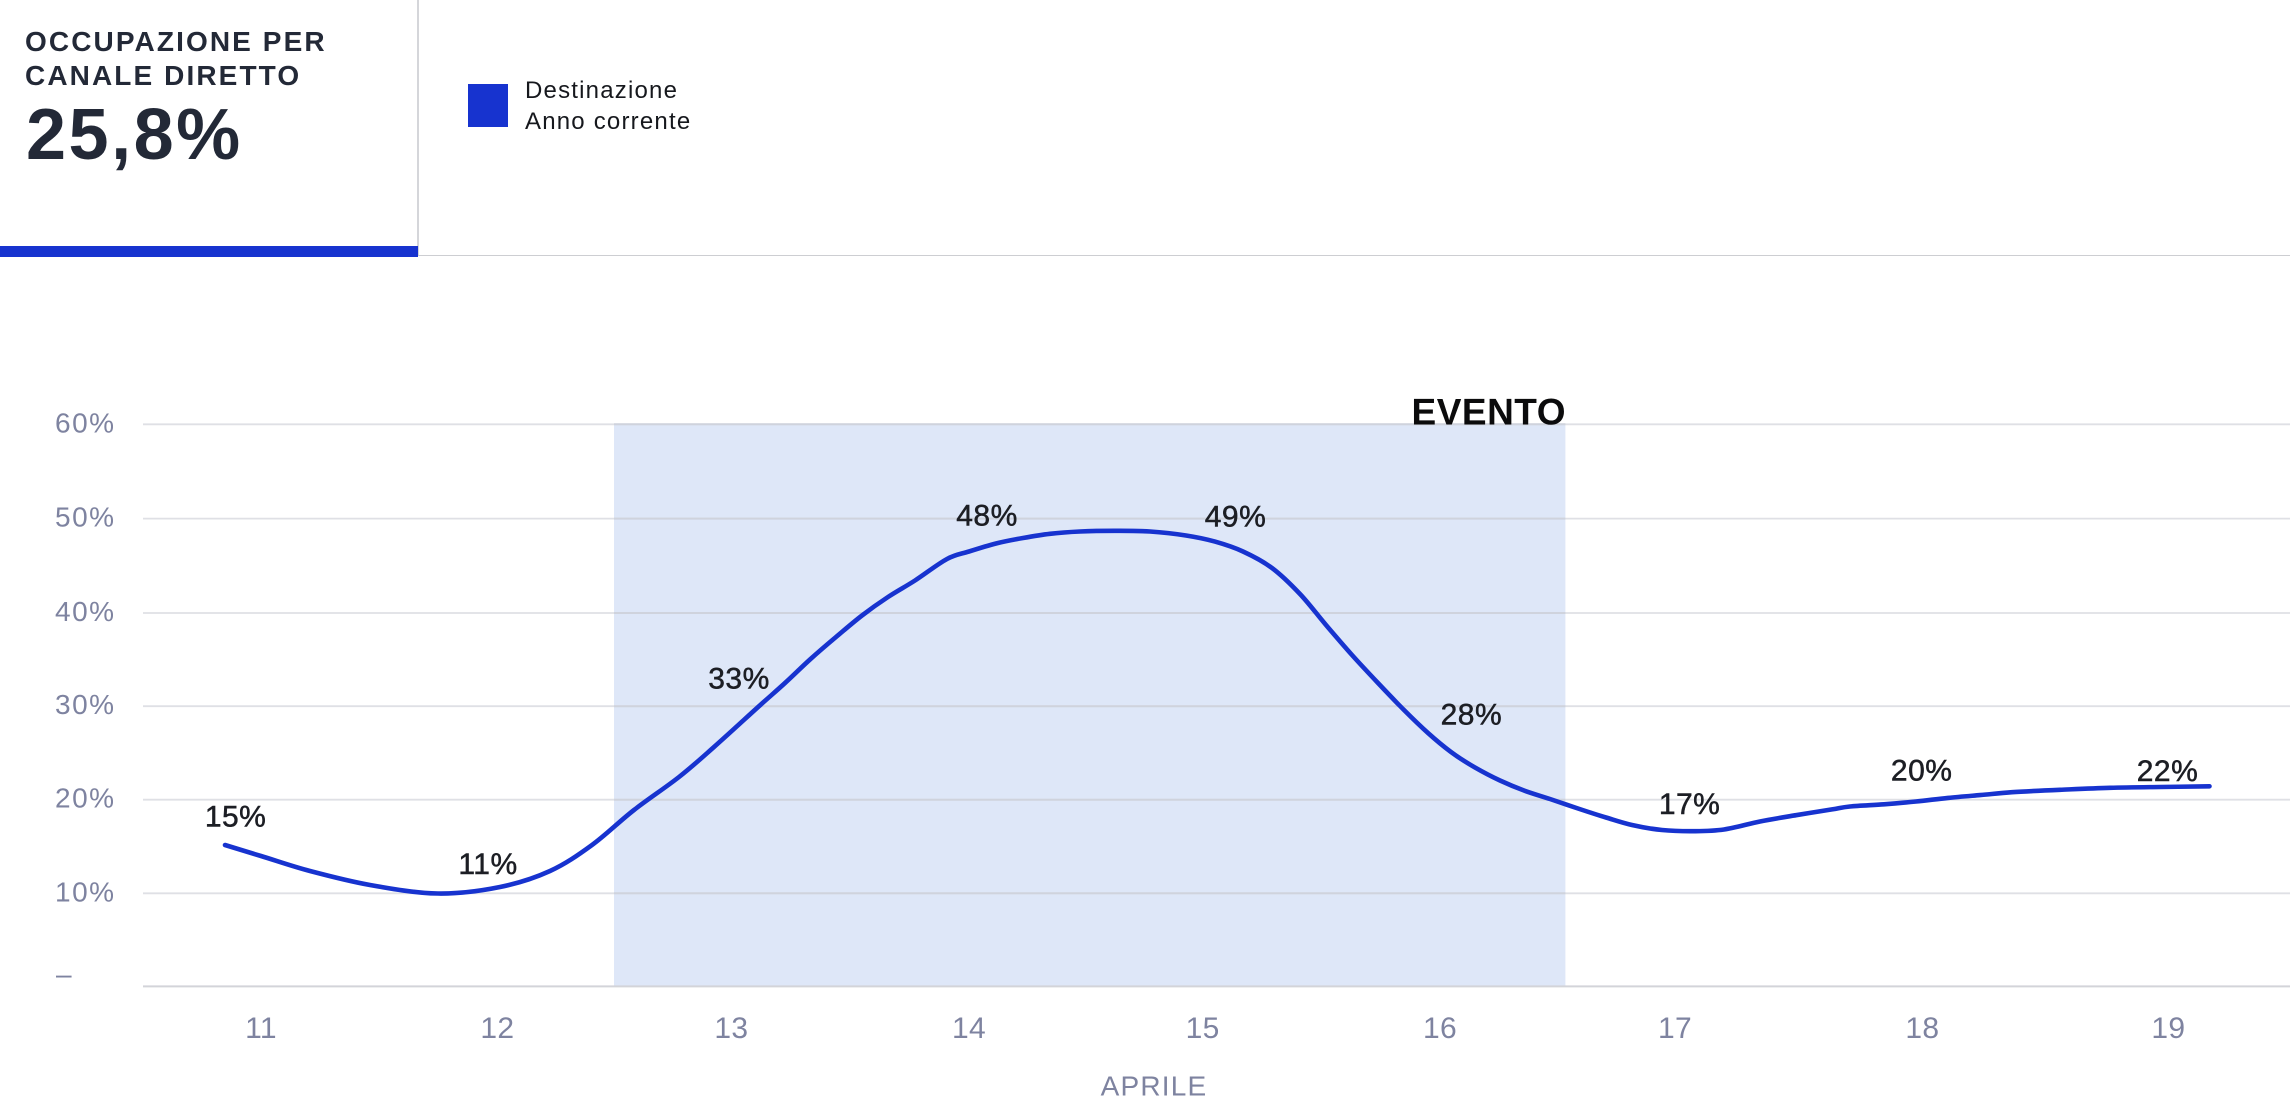 This screenshot has width=2290, height=1116. What do you see at coordinates (987, 516) in the screenshot?
I see `svg-text: 48%` at bounding box center [987, 516].